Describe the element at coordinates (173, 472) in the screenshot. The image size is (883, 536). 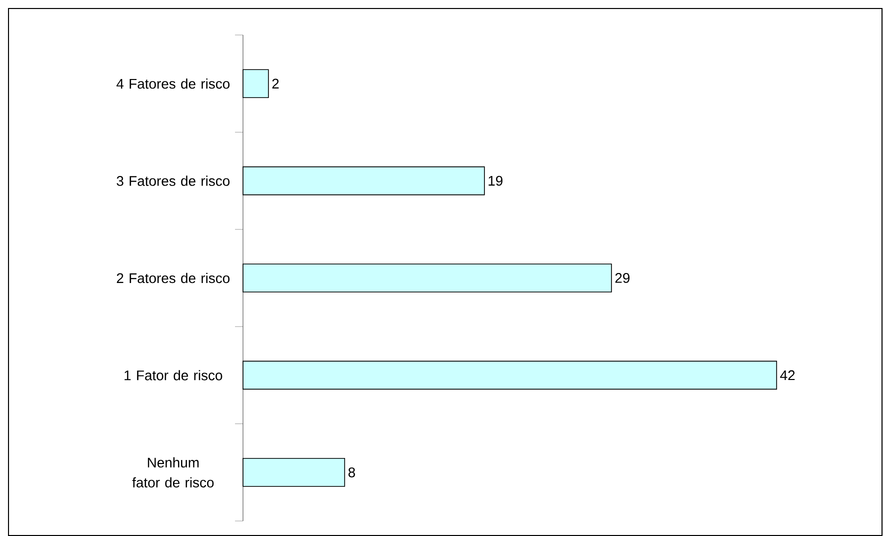
I see `y-tick-label: Nenhum fator de risco` at that location.